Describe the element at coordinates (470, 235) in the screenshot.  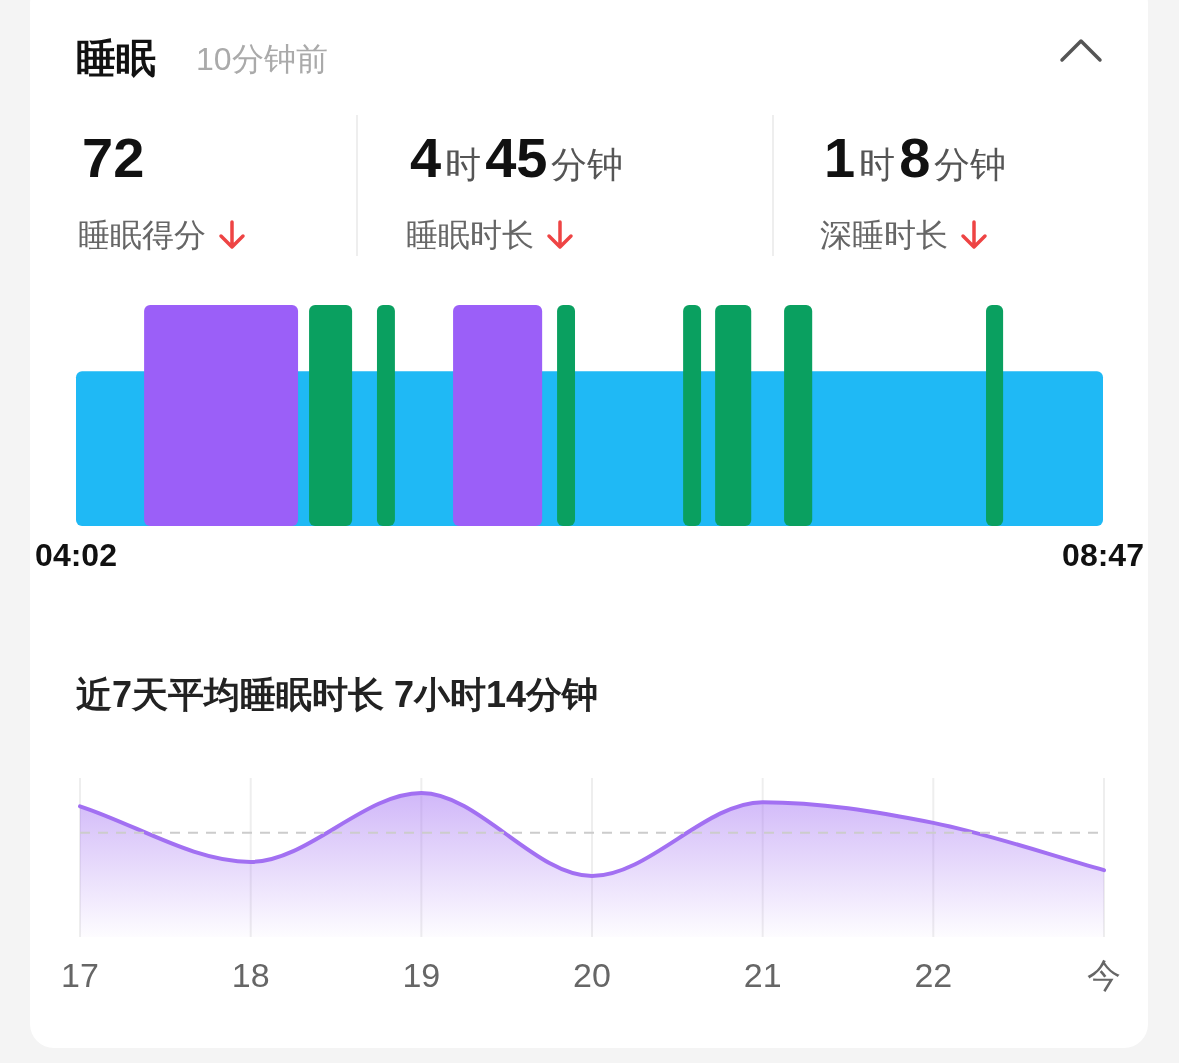
I see `annotation: 睡眠时长` at that location.